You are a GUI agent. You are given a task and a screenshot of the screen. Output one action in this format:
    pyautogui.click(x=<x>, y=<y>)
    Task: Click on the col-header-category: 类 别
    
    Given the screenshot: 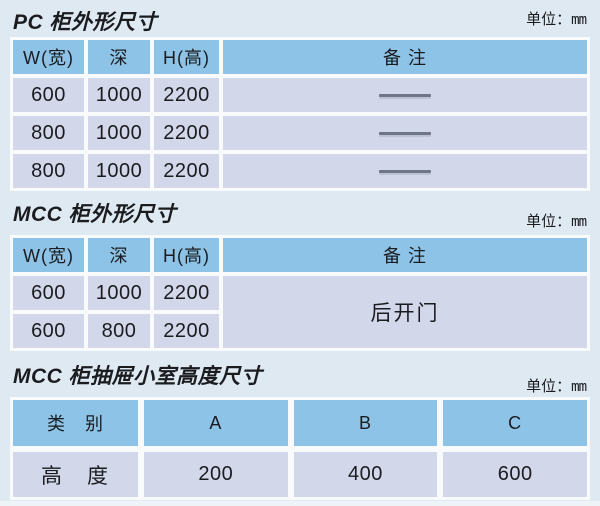 What is the action you would take?
    pyautogui.click(x=75, y=423)
    